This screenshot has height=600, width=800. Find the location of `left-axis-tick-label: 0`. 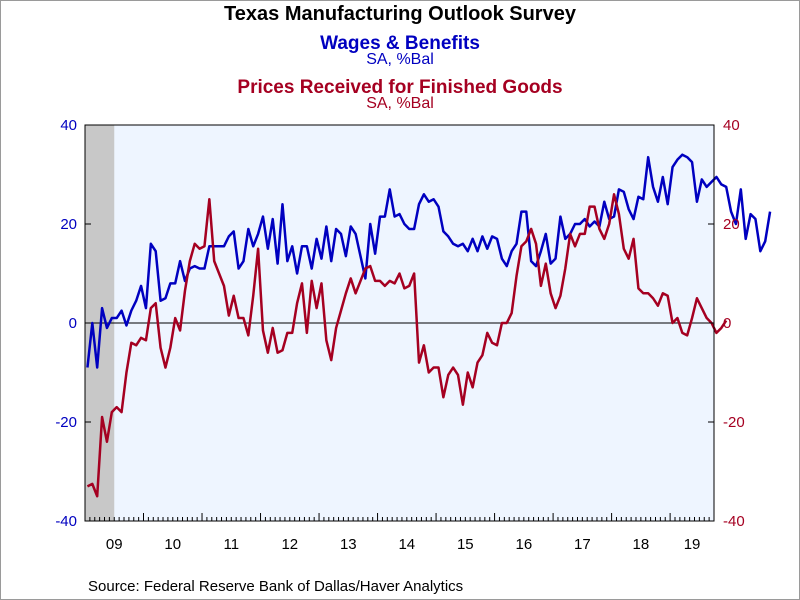

left-axis-tick-label: 0 is located at coordinates (73, 323).